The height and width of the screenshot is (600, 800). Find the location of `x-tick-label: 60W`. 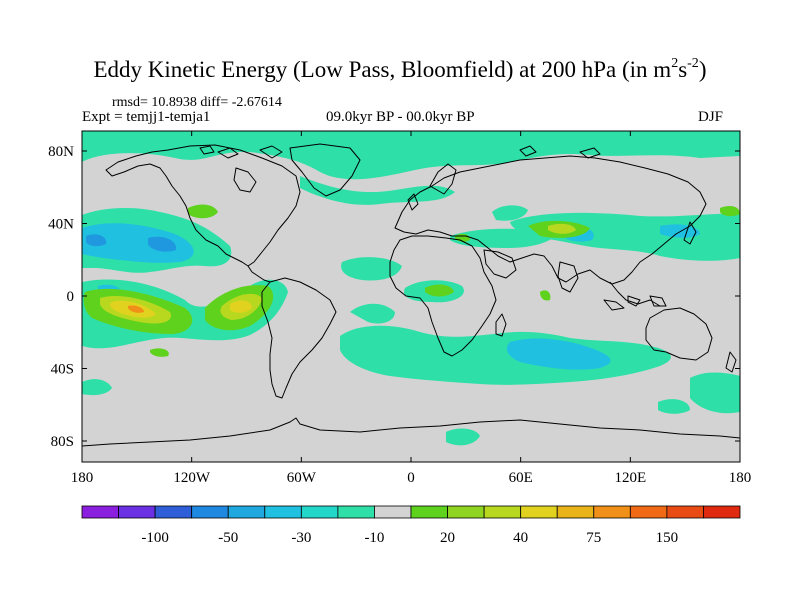

x-tick-label: 60W is located at coordinates (302, 478).